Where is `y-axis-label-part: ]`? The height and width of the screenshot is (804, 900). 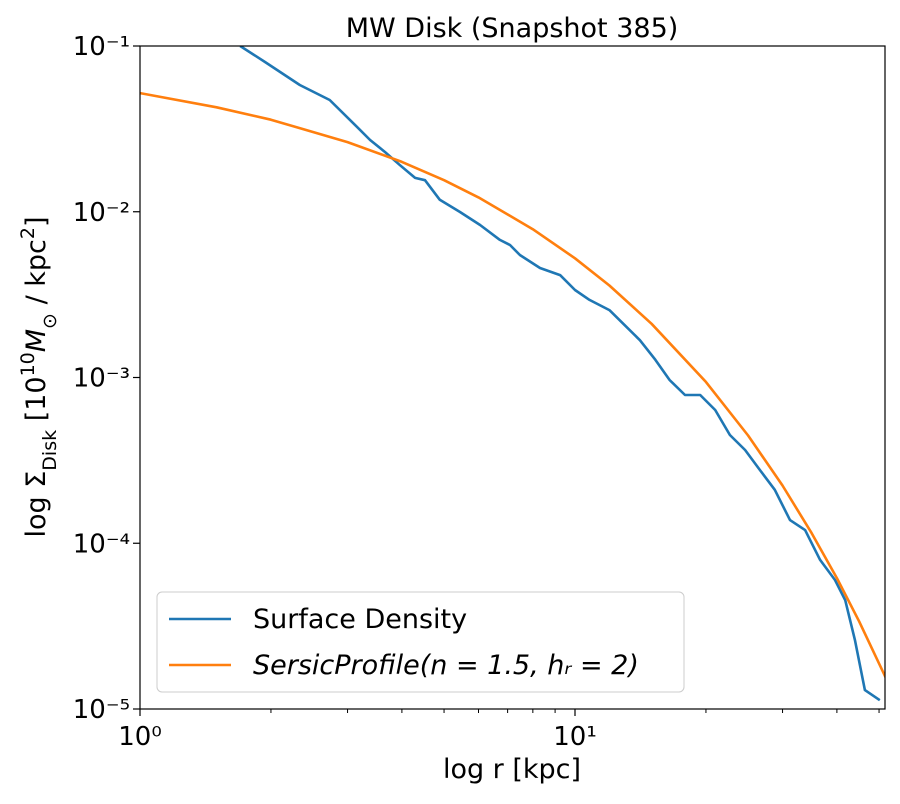
y-axis-label-part: ] is located at coordinates (36, 221).